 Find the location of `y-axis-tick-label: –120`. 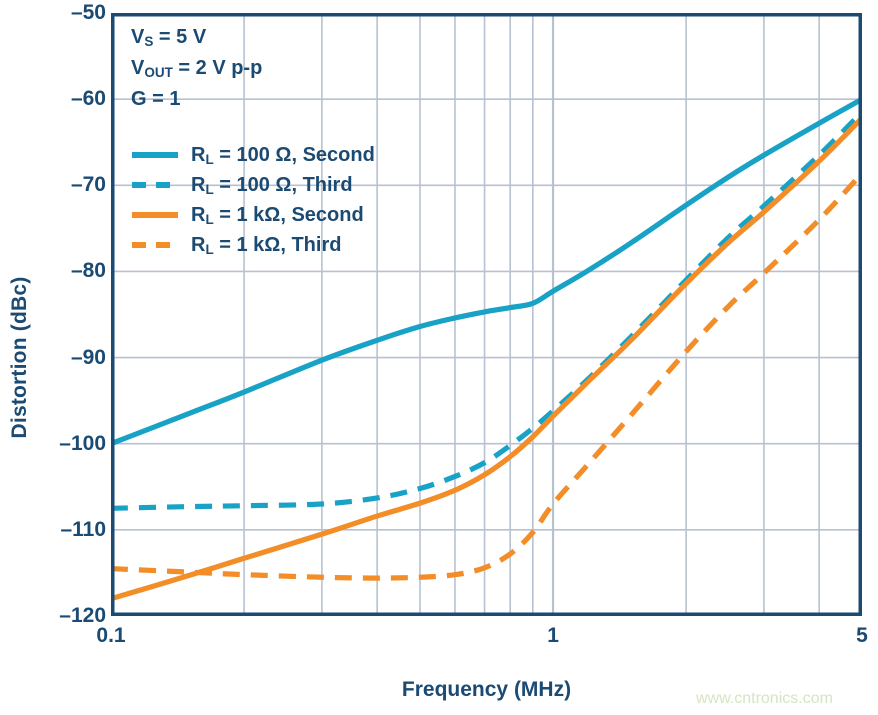

y-axis-tick-label: –120 is located at coordinates (82, 615).